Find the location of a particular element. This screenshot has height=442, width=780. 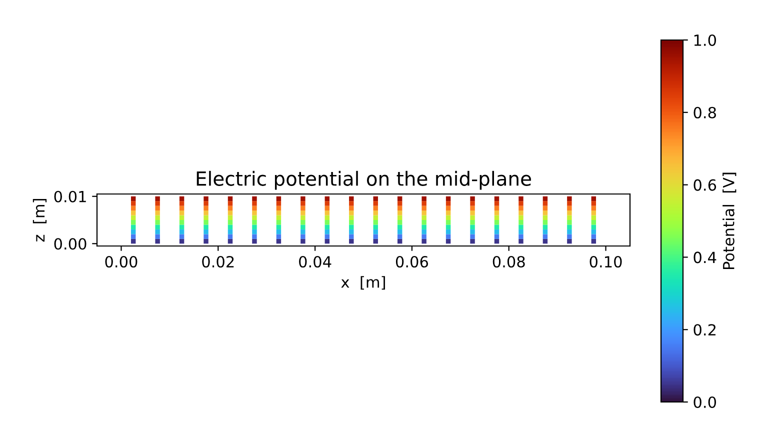

y-axis-title: z [m] is located at coordinates (39, 220).